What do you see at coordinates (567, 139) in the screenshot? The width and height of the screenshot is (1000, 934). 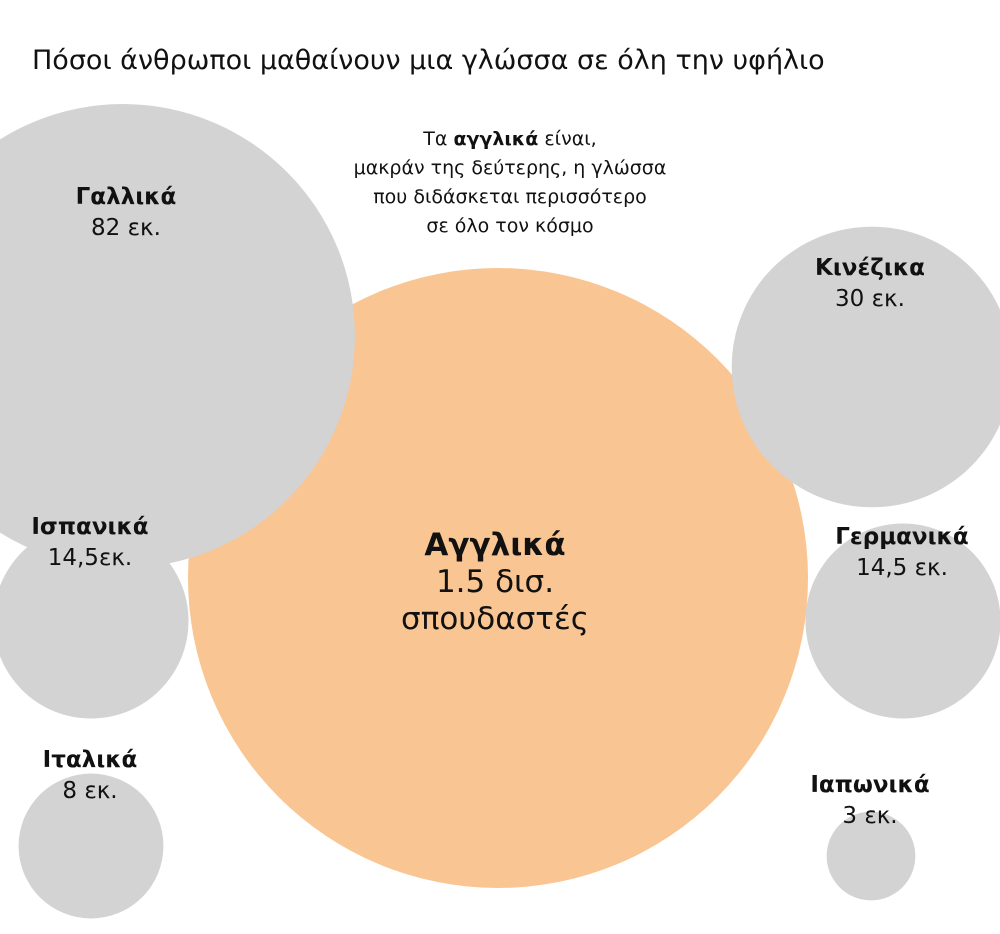 I see `annotation-suffix: είναι,` at bounding box center [567, 139].